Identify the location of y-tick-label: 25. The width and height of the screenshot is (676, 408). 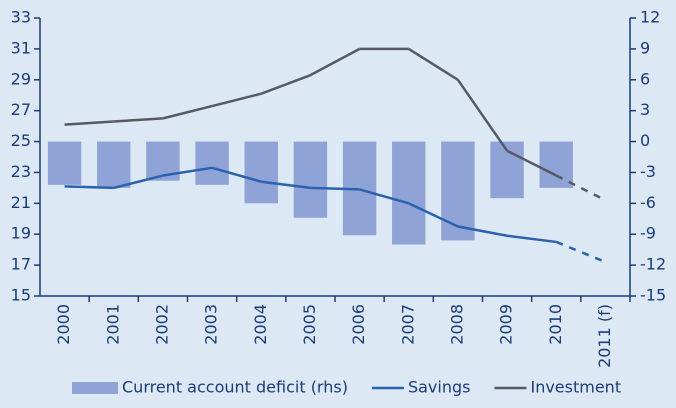
(21, 140).